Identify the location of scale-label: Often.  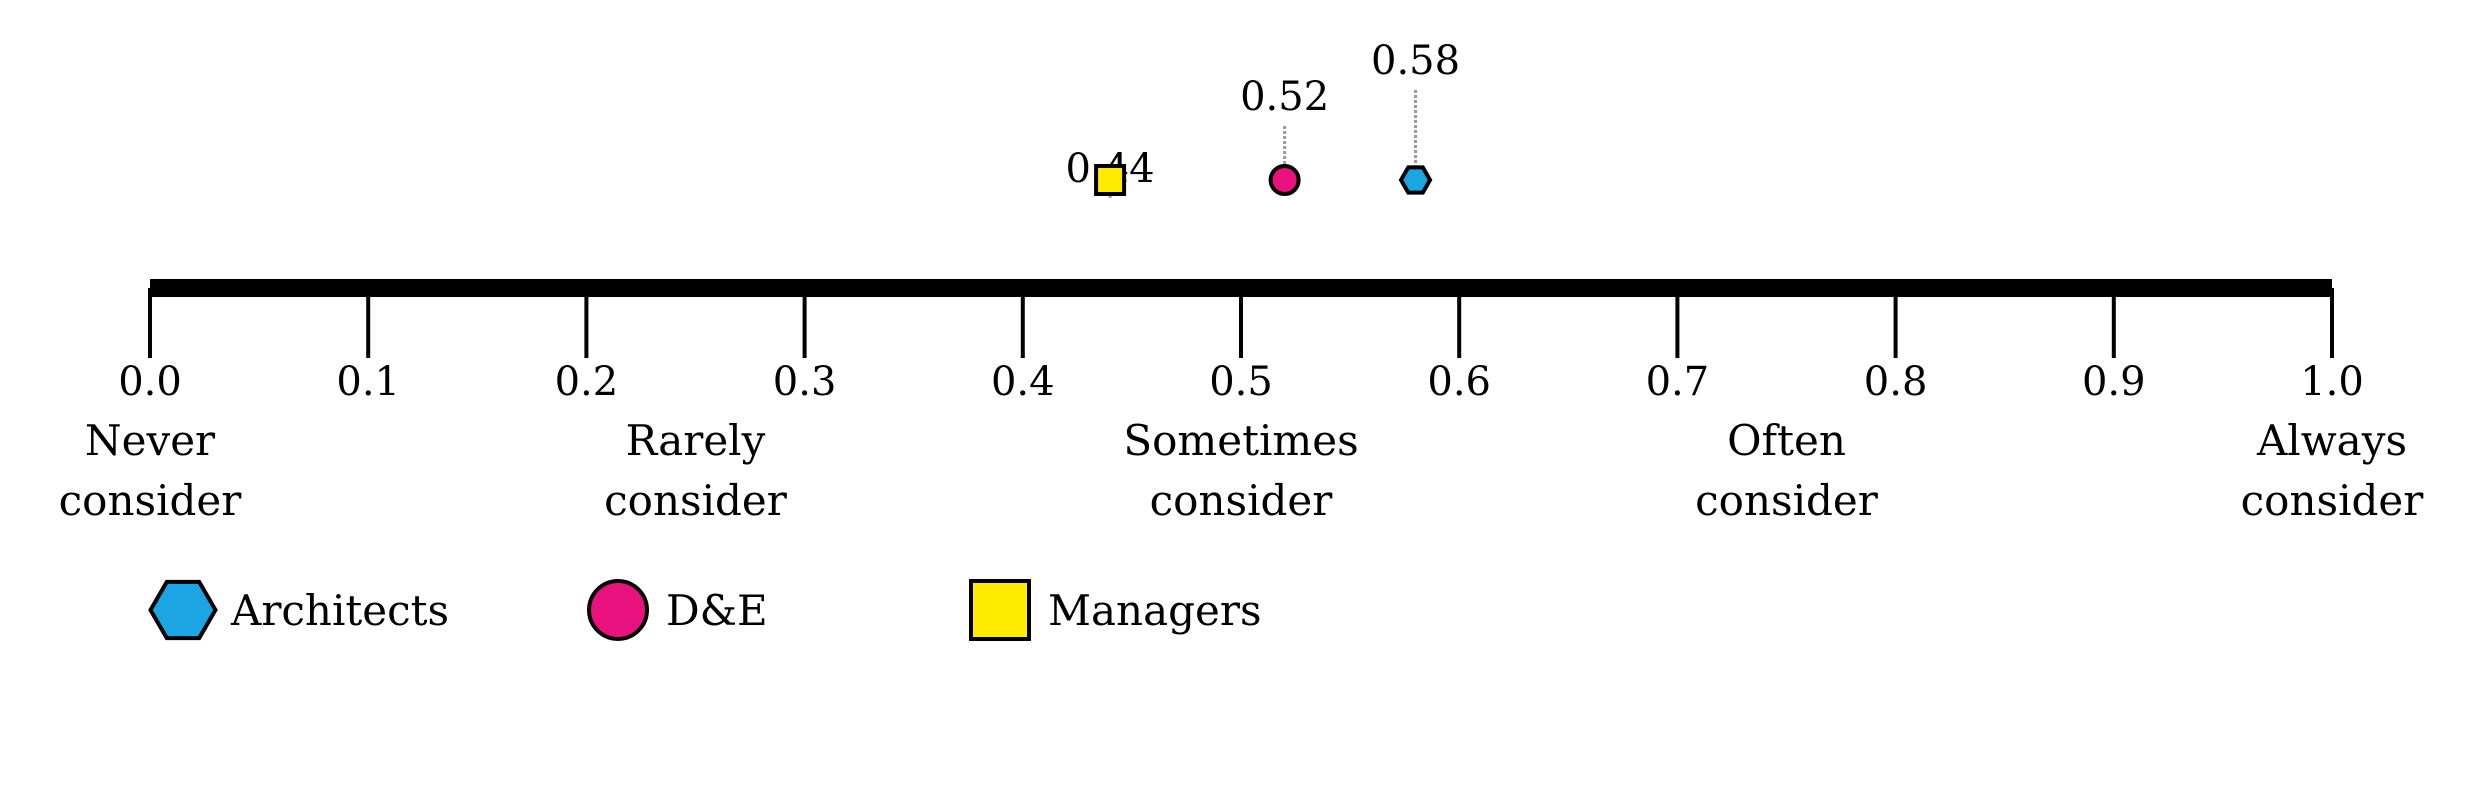
(1786, 440).